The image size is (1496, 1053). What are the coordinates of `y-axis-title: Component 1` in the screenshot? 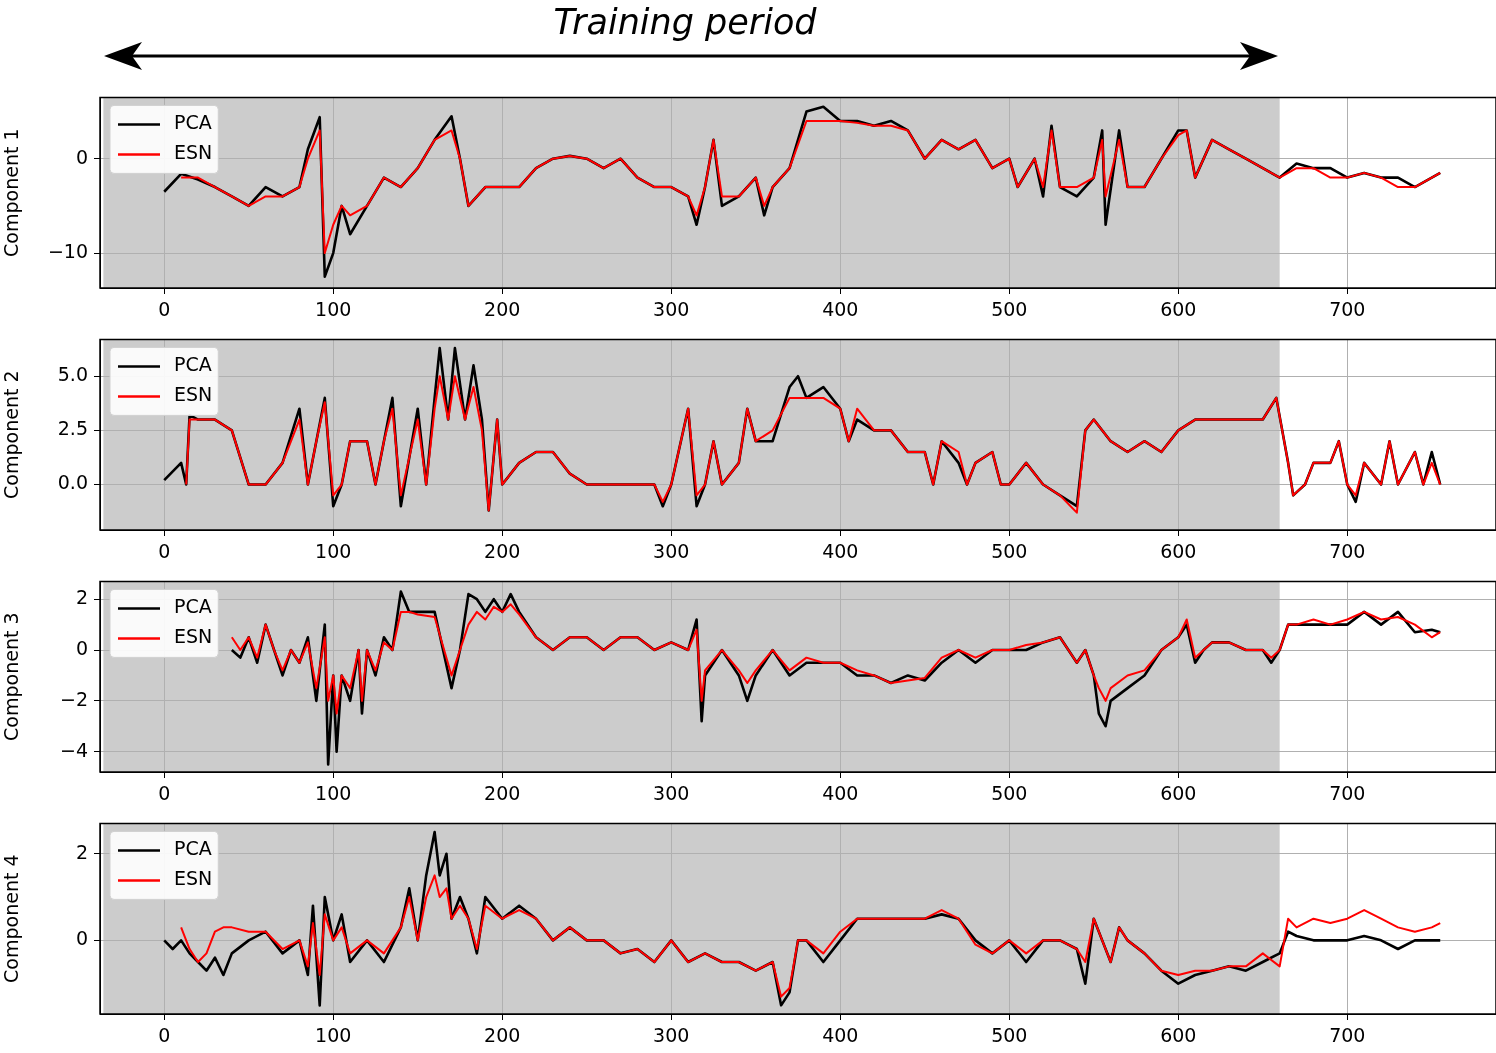 It's located at (11, 192).